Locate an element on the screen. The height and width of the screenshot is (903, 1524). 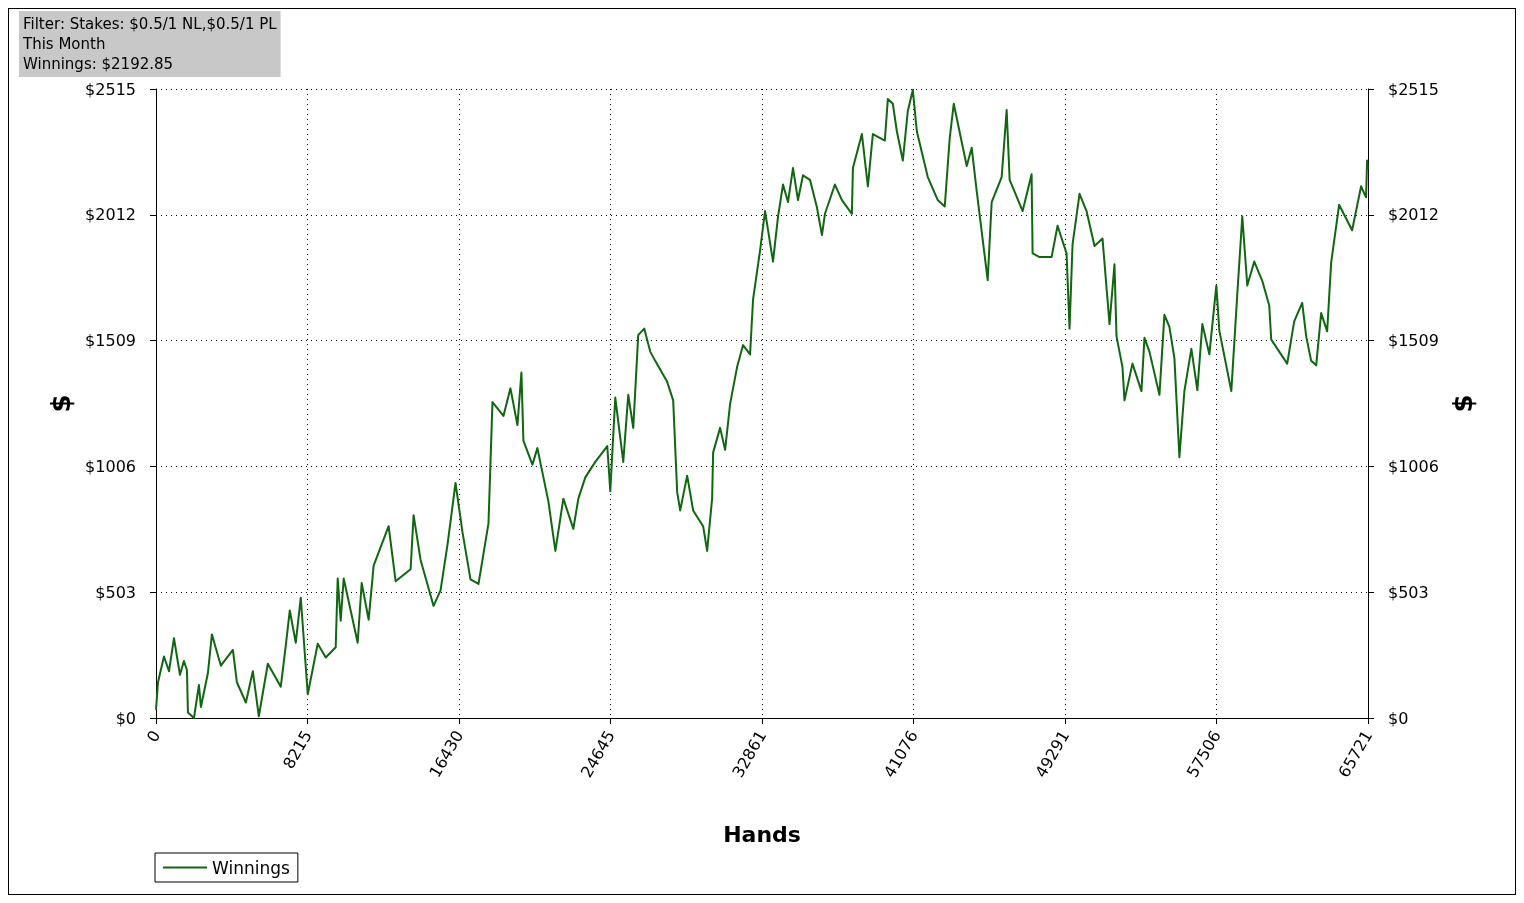
y2-tick-label: $2515 is located at coordinates (1413, 89).